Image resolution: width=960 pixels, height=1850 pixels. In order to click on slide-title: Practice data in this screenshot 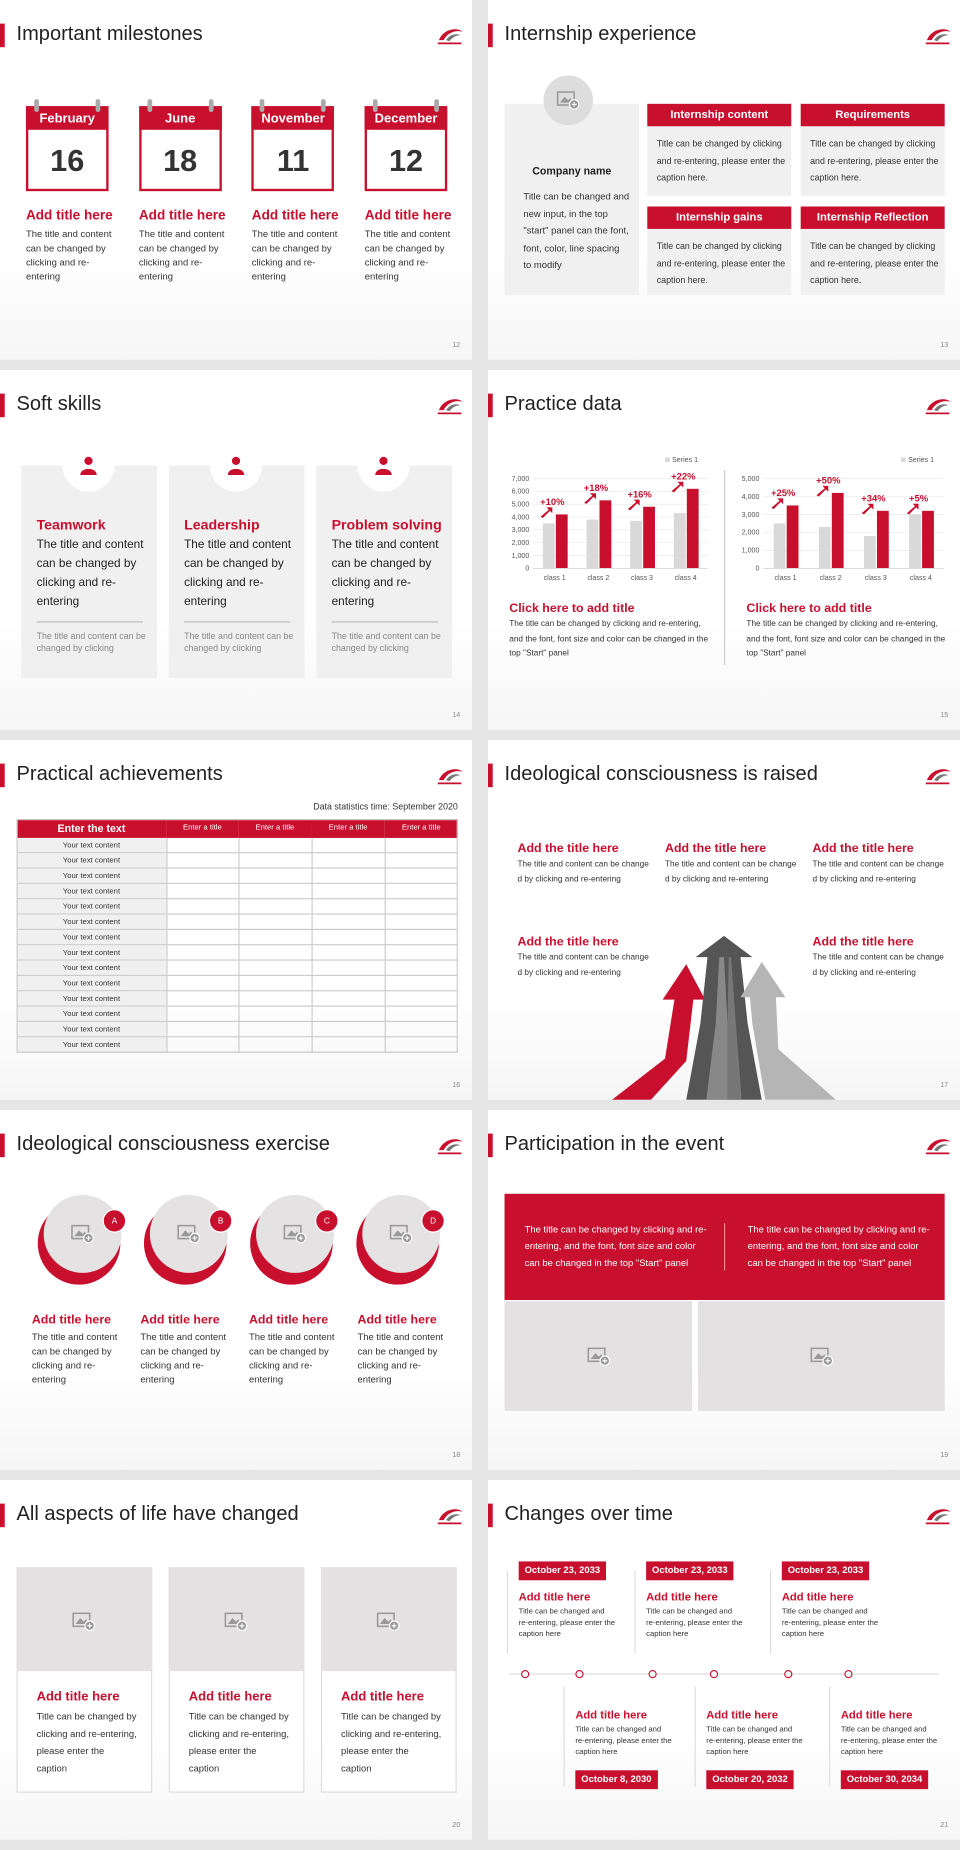, I will do `click(563, 403)`.